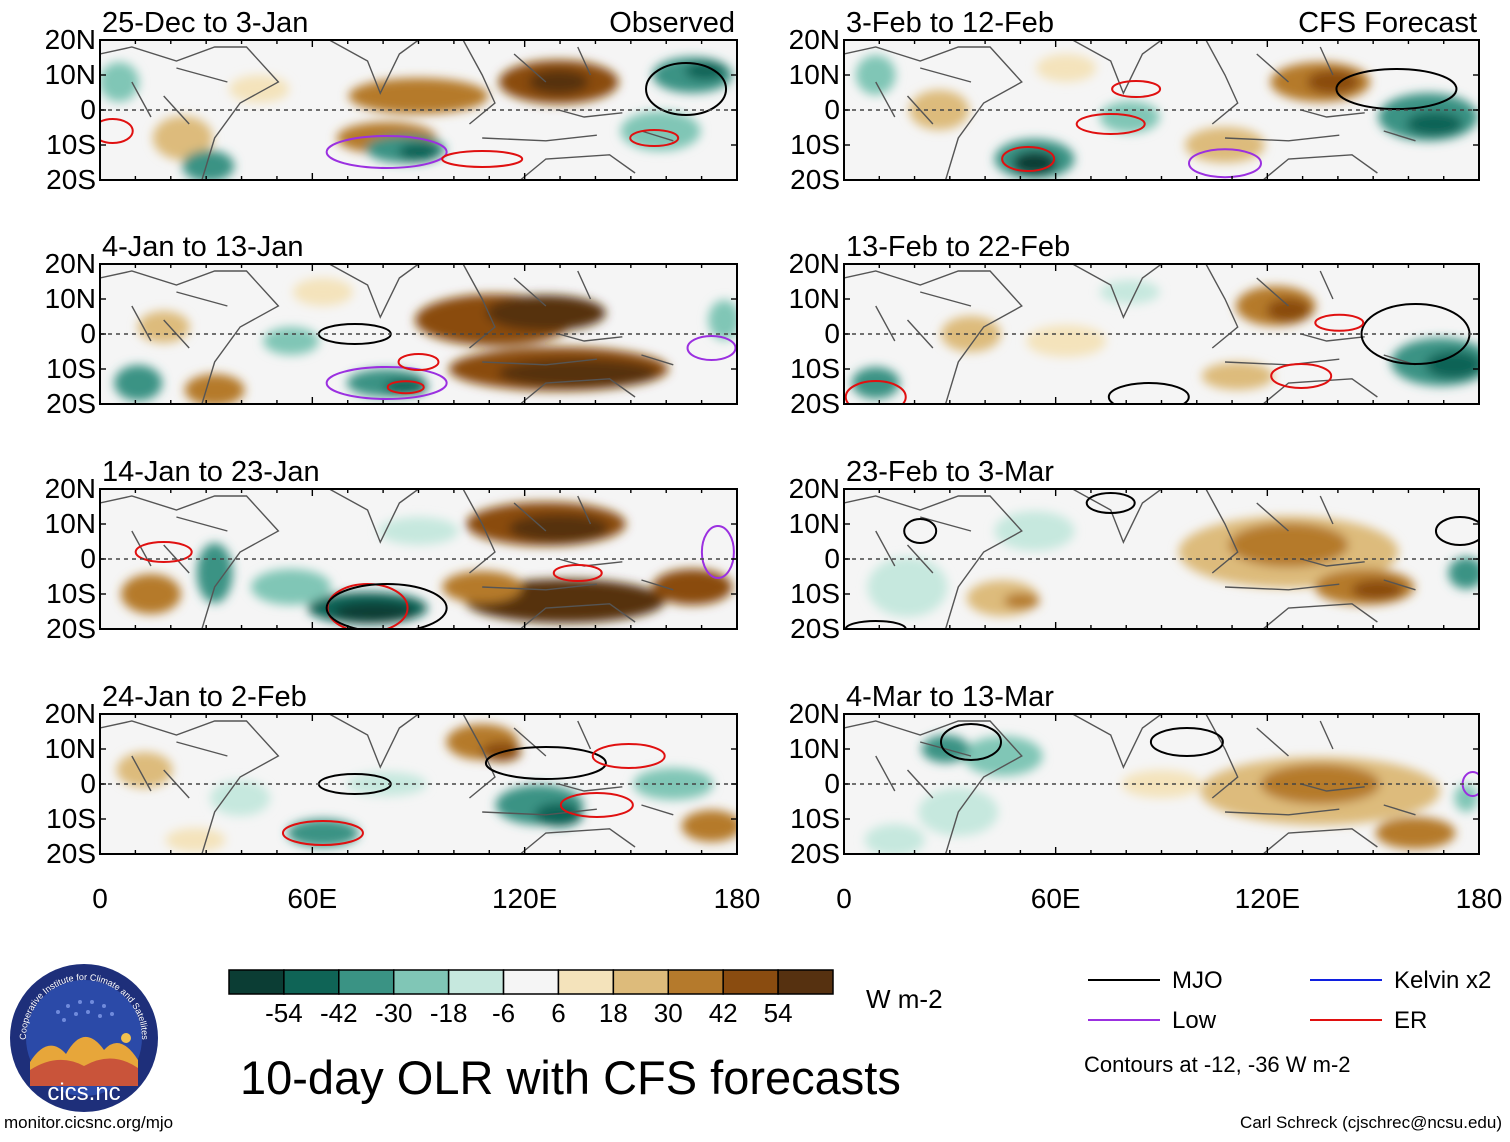 The height and width of the screenshot is (1142, 1510). What do you see at coordinates (204, 697) in the screenshot?
I see `panel-period-title: 24-Jan to 2-Feb` at bounding box center [204, 697].